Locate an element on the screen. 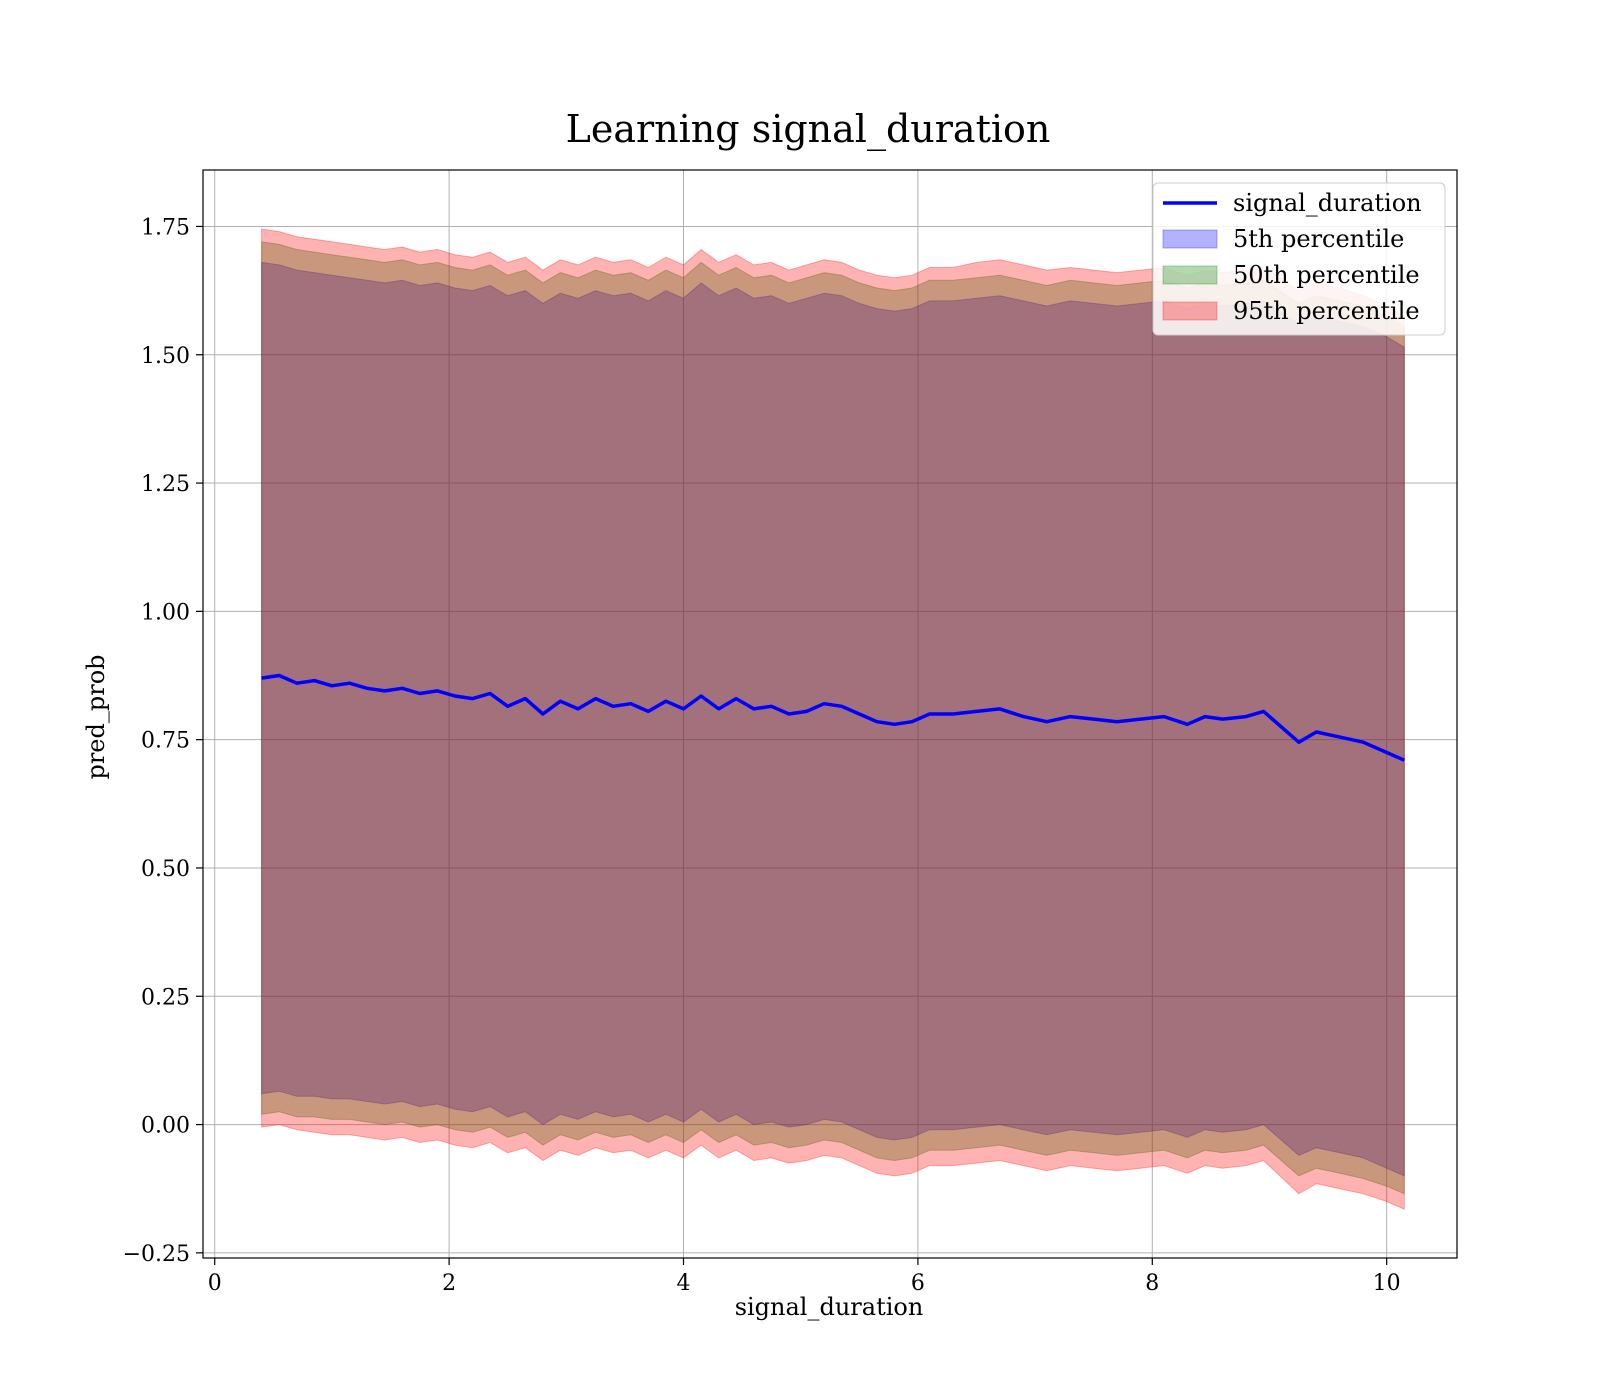 The height and width of the screenshot is (1400, 1600). legend-label: 95th percentile is located at coordinates (1326, 311).